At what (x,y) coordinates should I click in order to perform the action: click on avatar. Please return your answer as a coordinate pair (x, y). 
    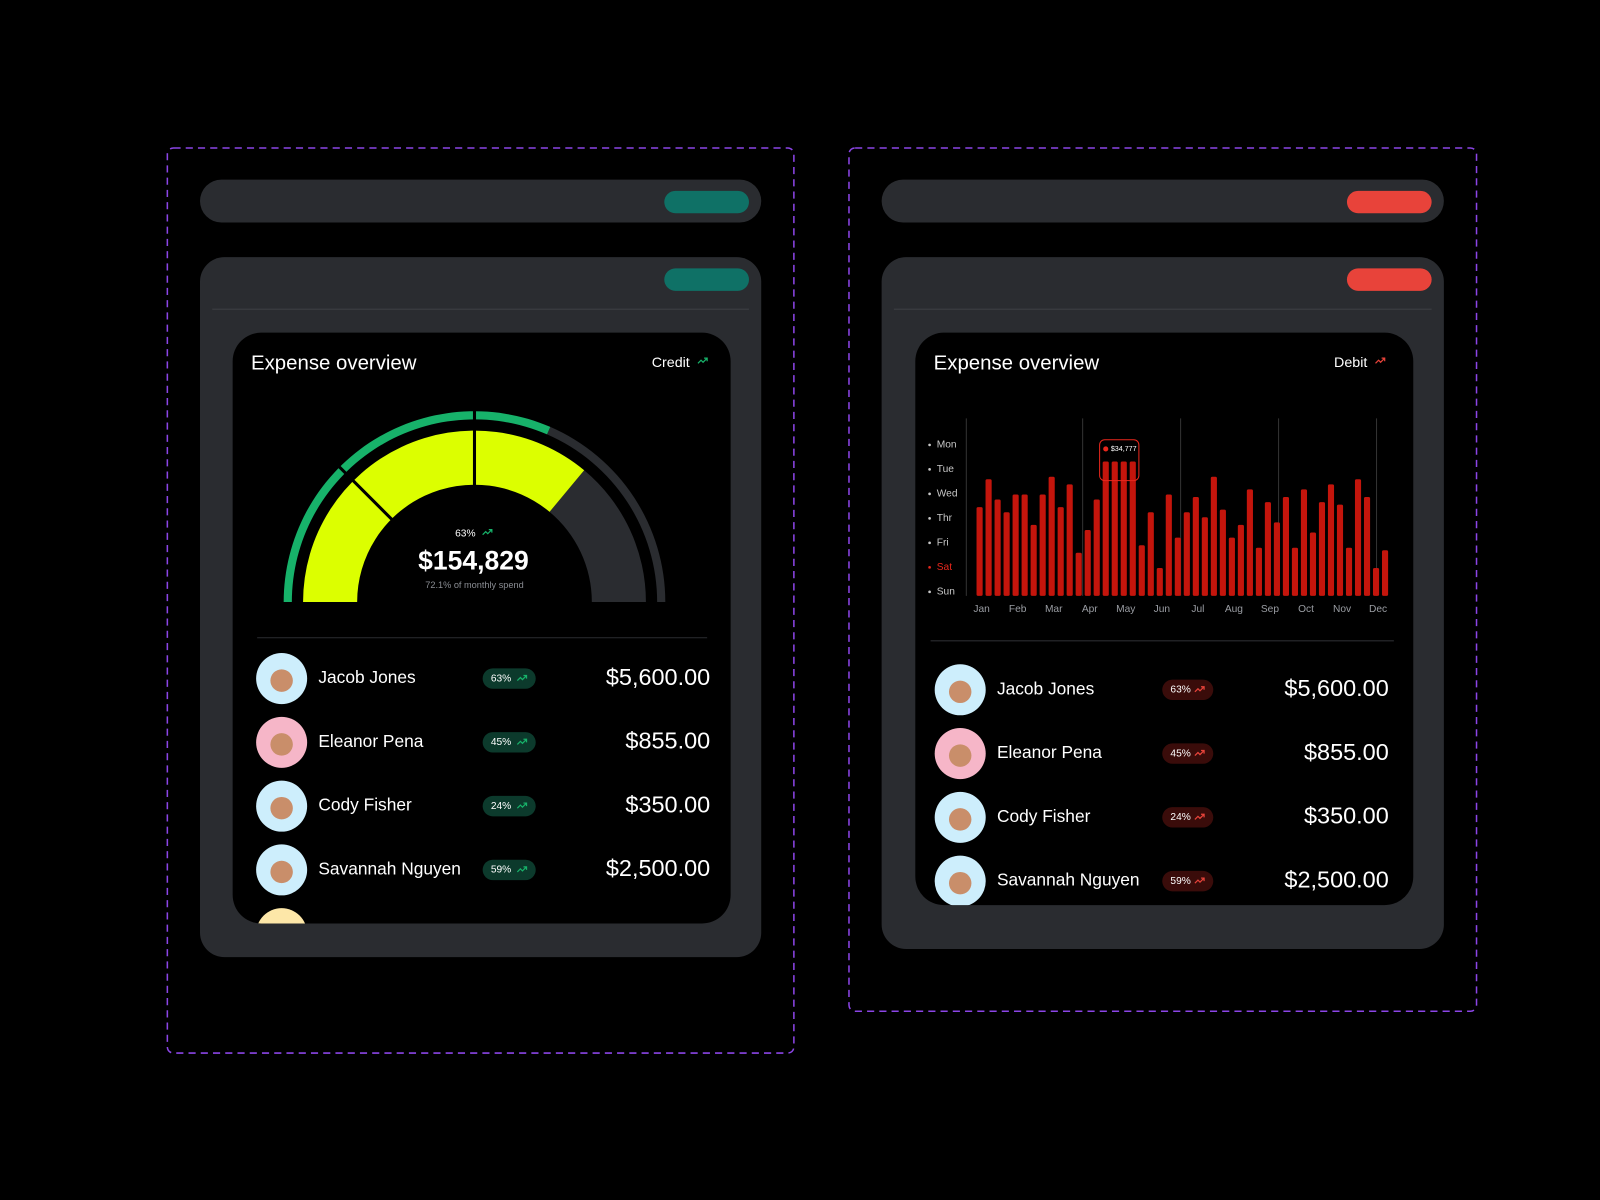
    Looking at the image, I should click on (282, 916).